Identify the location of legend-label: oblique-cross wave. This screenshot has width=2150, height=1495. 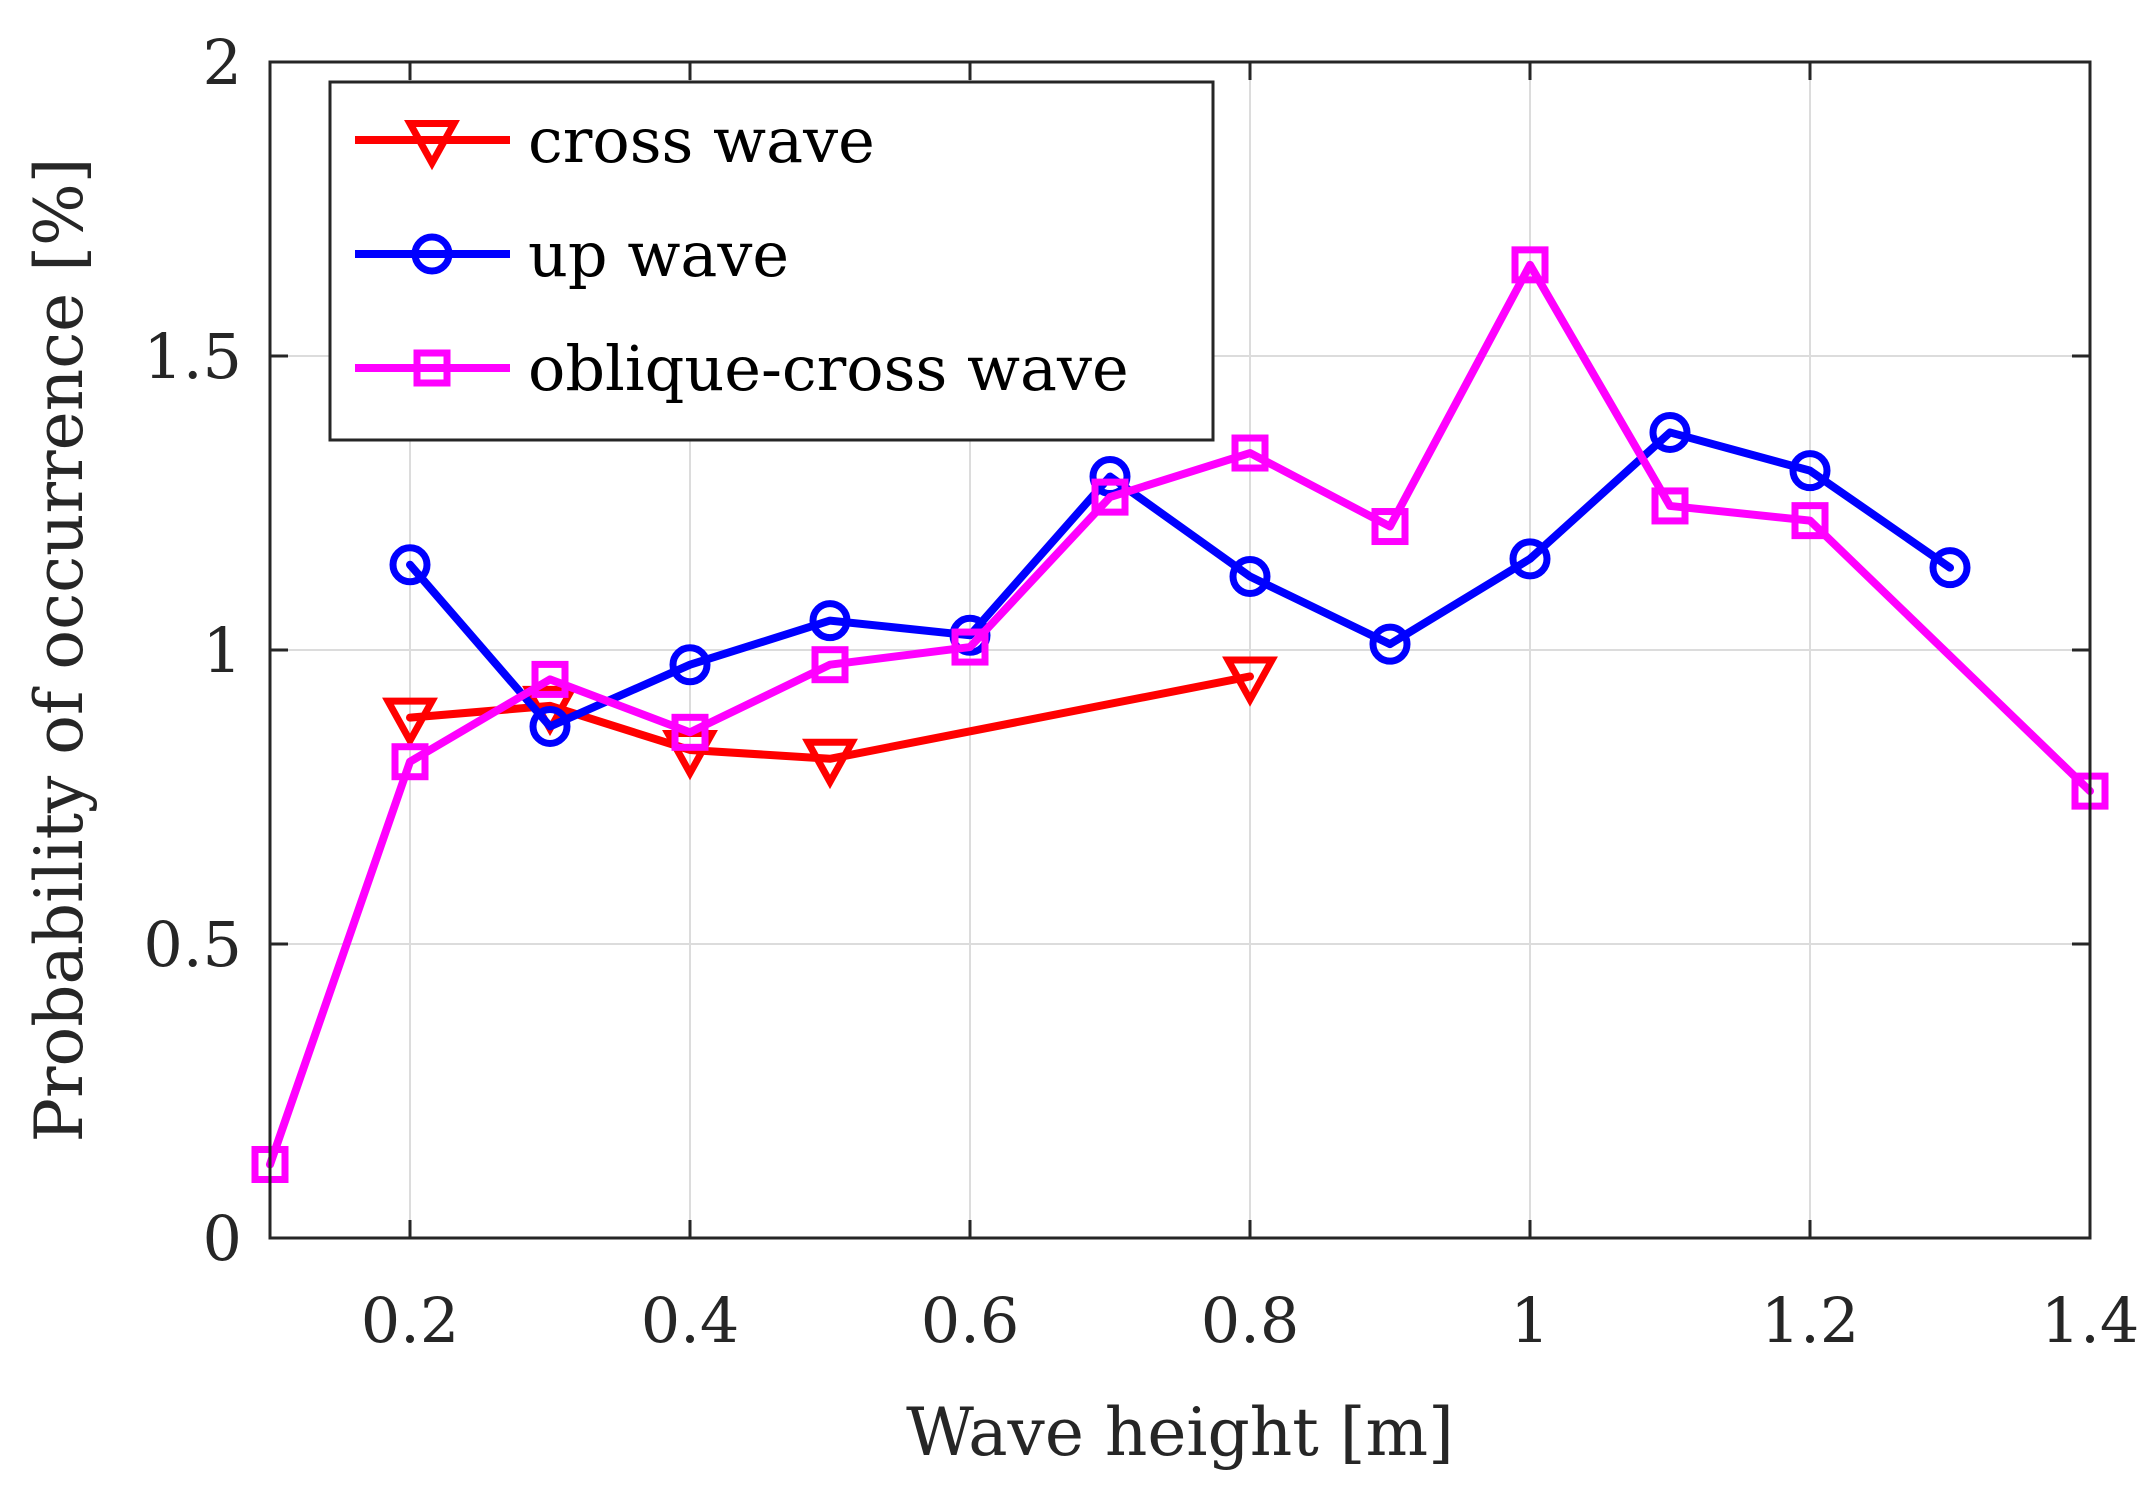
(828, 368).